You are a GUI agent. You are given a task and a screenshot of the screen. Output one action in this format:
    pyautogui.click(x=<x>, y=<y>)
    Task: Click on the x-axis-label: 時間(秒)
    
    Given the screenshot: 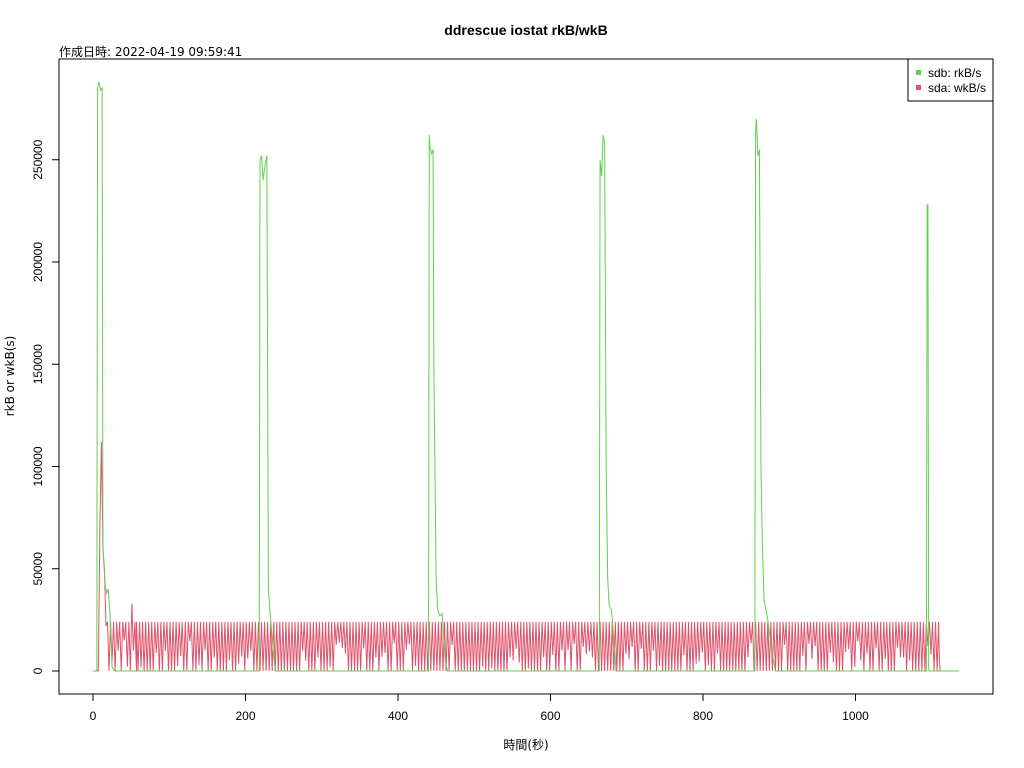 What is the action you would take?
    pyautogui.click(x=525, y=745)
    